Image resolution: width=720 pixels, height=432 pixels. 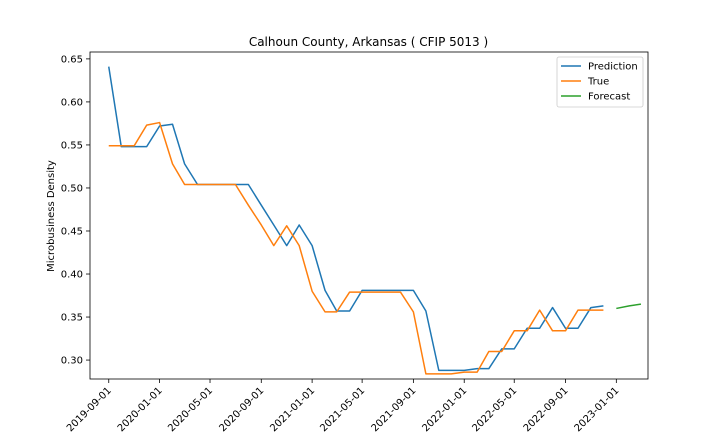 I want to click on legend-label-forecast: Forecast, so click(x=609, y=97).